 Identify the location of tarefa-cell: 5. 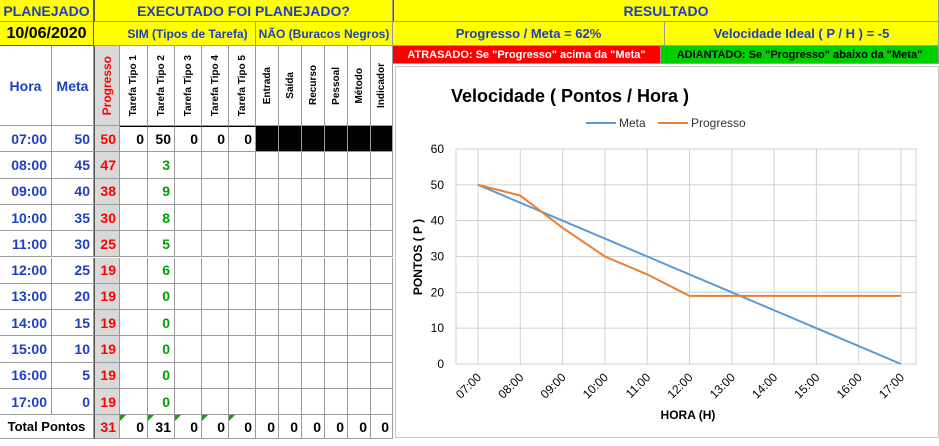
(161, 244).